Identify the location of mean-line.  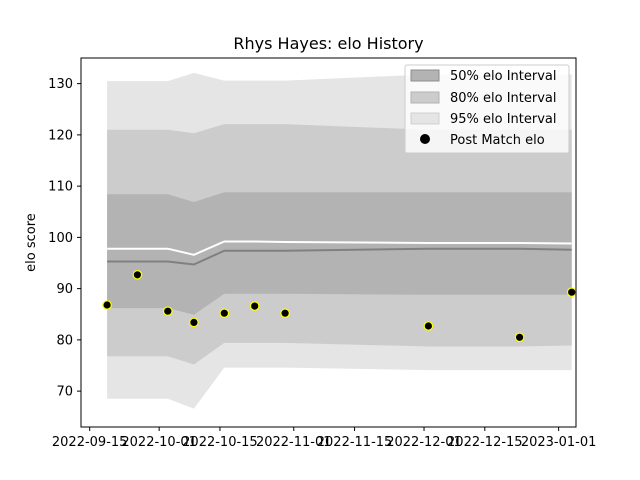
(339, 256).